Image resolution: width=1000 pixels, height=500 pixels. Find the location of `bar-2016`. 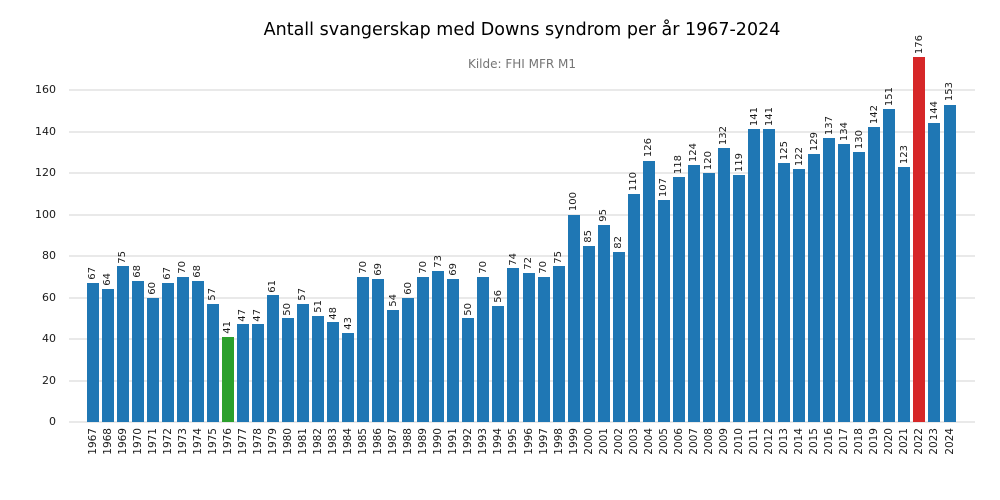

bar-2016 is located at coordinates (829, 279).